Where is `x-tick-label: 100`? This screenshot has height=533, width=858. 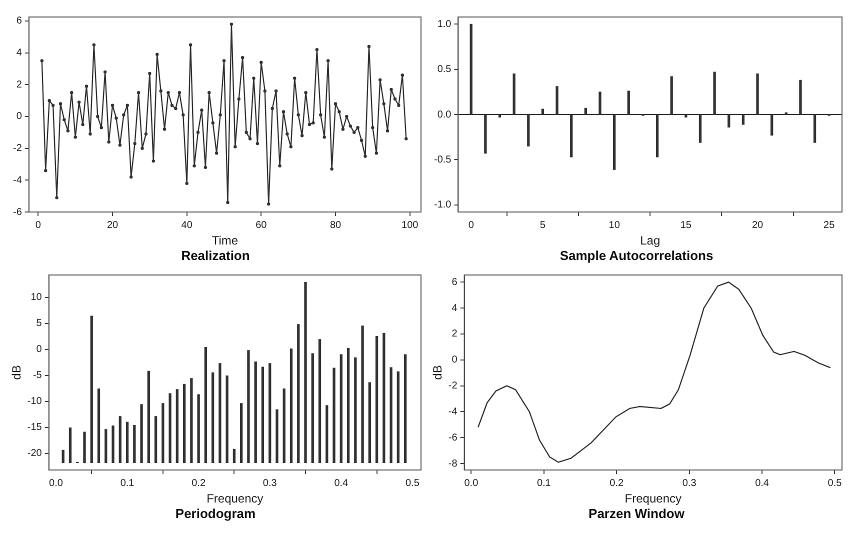
x-tick-label: 100 is located at coordinates (410, 225).